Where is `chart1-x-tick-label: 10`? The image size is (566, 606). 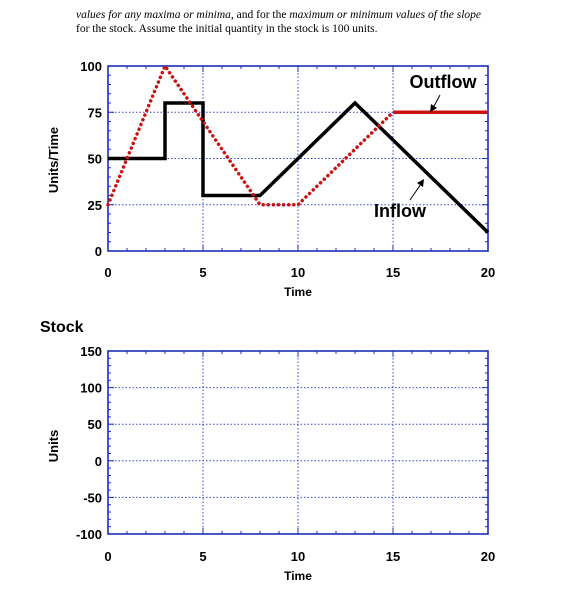 chart1-x-tick-label: 10 is located at coordinates (298, 272).